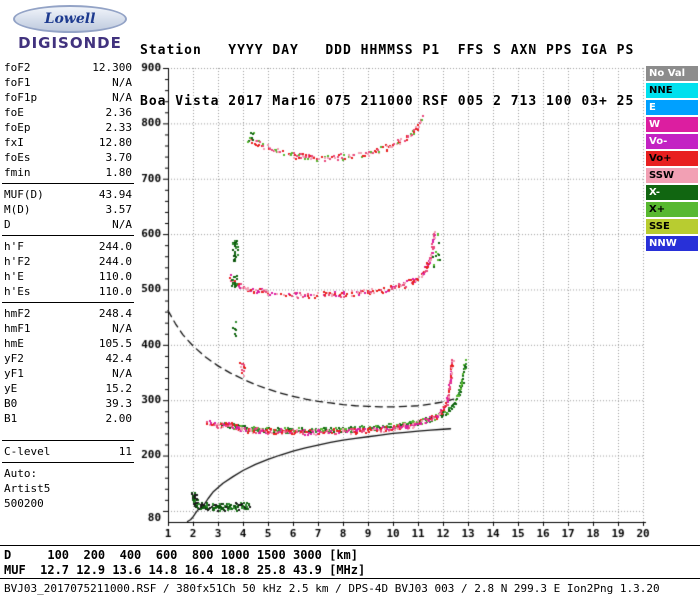  I want to click on param-h-F: h'F 244.0, so click(68, 246).